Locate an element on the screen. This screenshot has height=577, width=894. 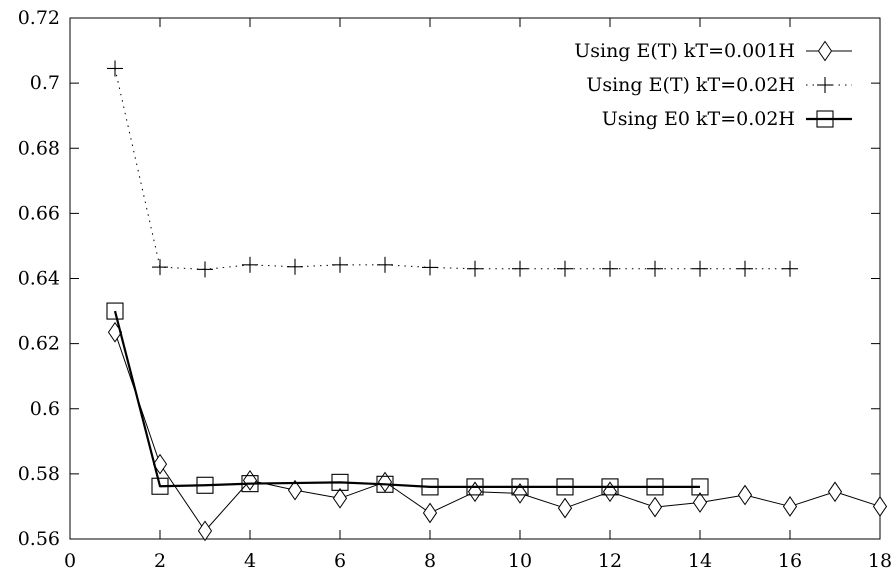
legend-label: Using E0 kT=0.02H is located at coordinates (698, 119).